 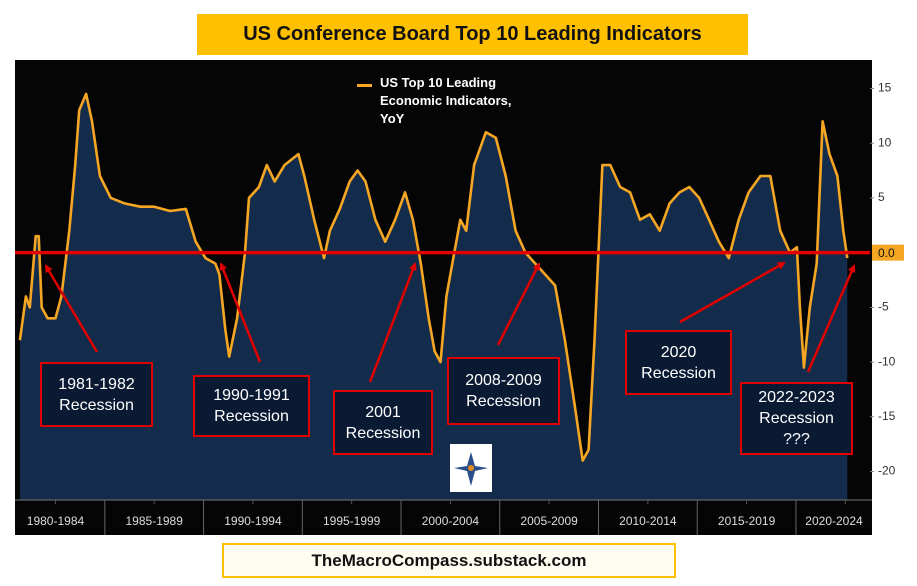 I want to click on y-tick-label: 10, so click(x=885, y=142).